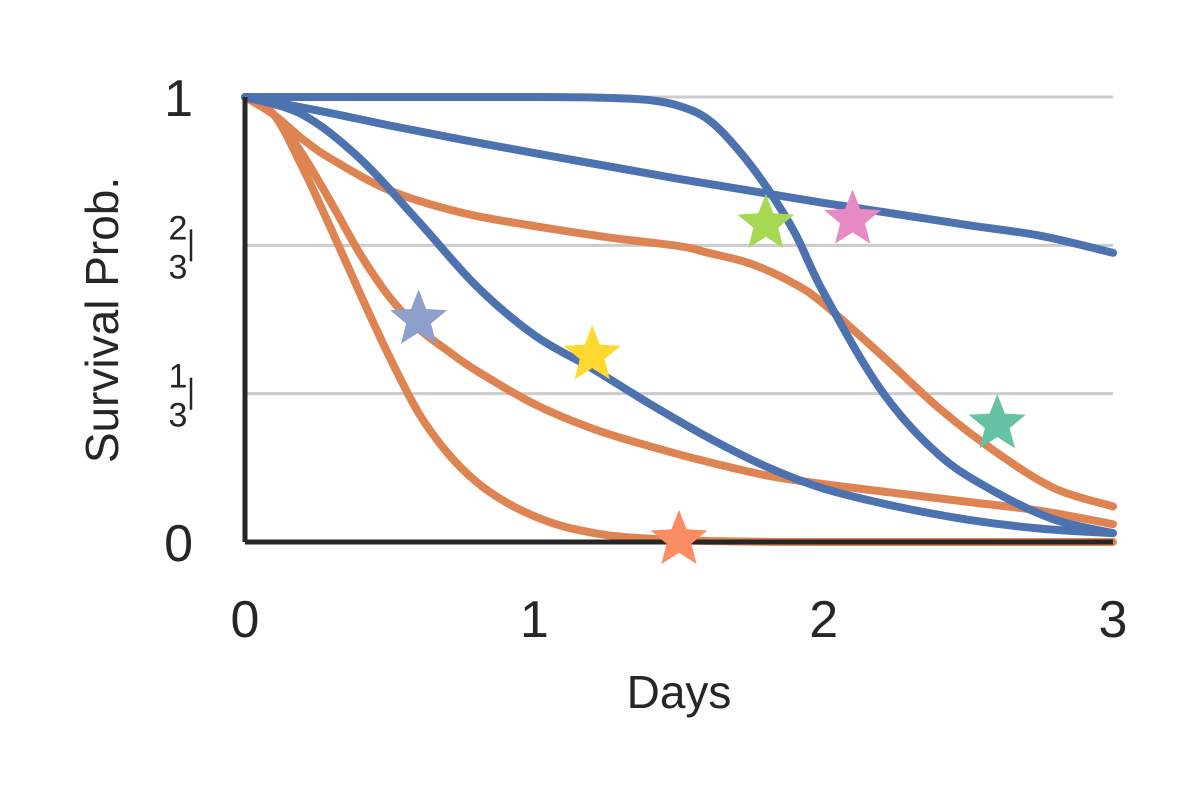  I want to click on x-tick-label-3: 3, so click(1113, 620).